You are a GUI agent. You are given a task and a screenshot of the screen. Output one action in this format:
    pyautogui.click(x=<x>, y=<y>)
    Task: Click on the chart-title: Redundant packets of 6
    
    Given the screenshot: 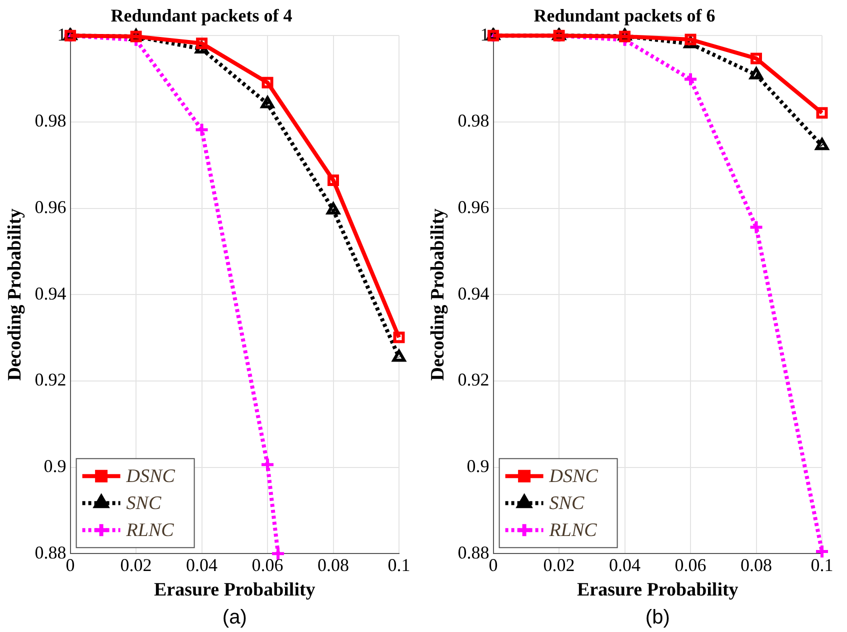 What is the action you would take?
    pyautogui.click(x=625, y=15)
    